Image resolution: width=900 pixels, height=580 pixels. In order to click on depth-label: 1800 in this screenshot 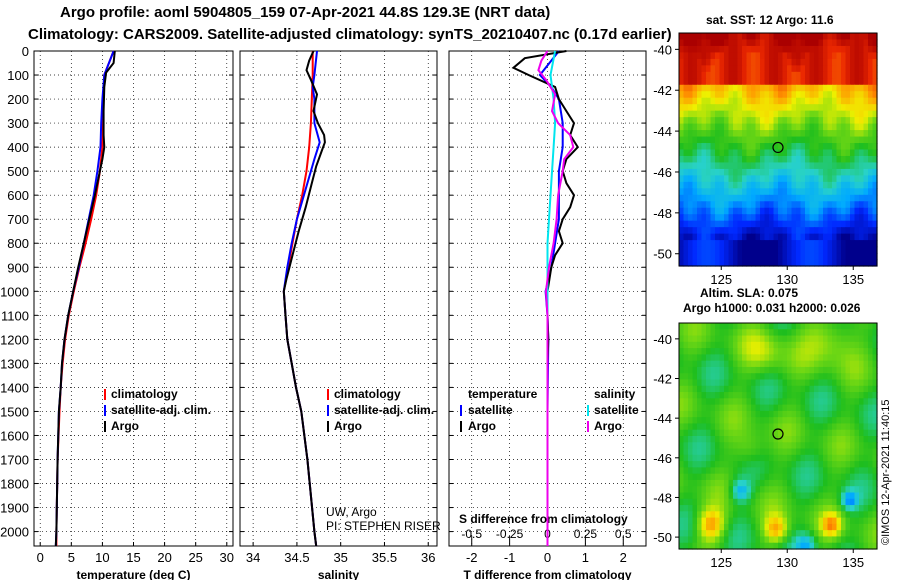, I will do `click(14, 484)`.